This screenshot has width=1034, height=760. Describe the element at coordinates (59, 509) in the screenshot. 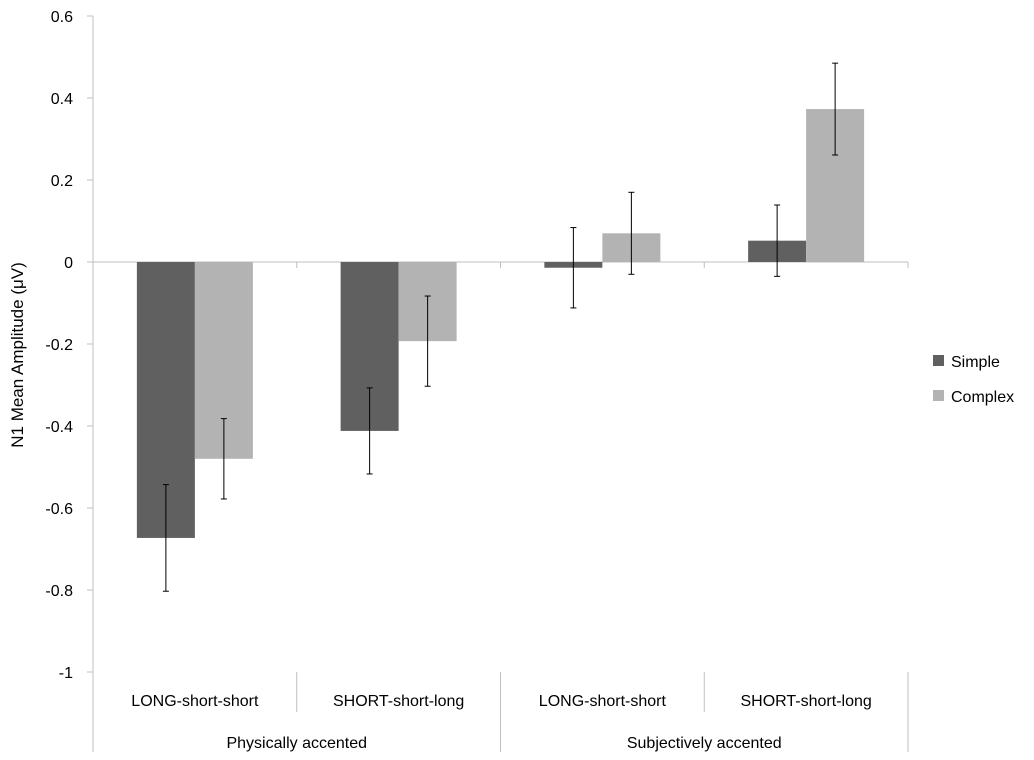

I see `y-tick-label: -0.6` at that location.